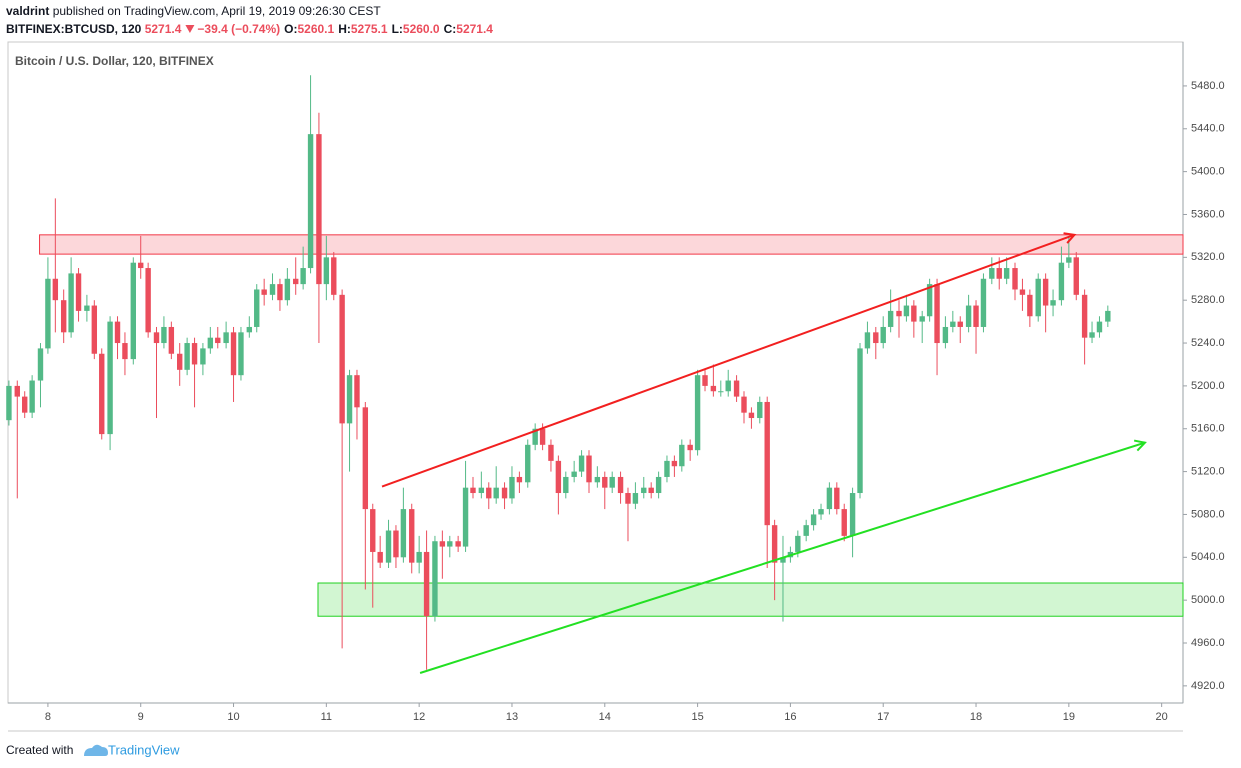 Image resolution: width=1241 pixels, height=768 pixels. Describe the element at coordinates (190, 29) in the screenshot. I see `down-arrow-icon` at that location.